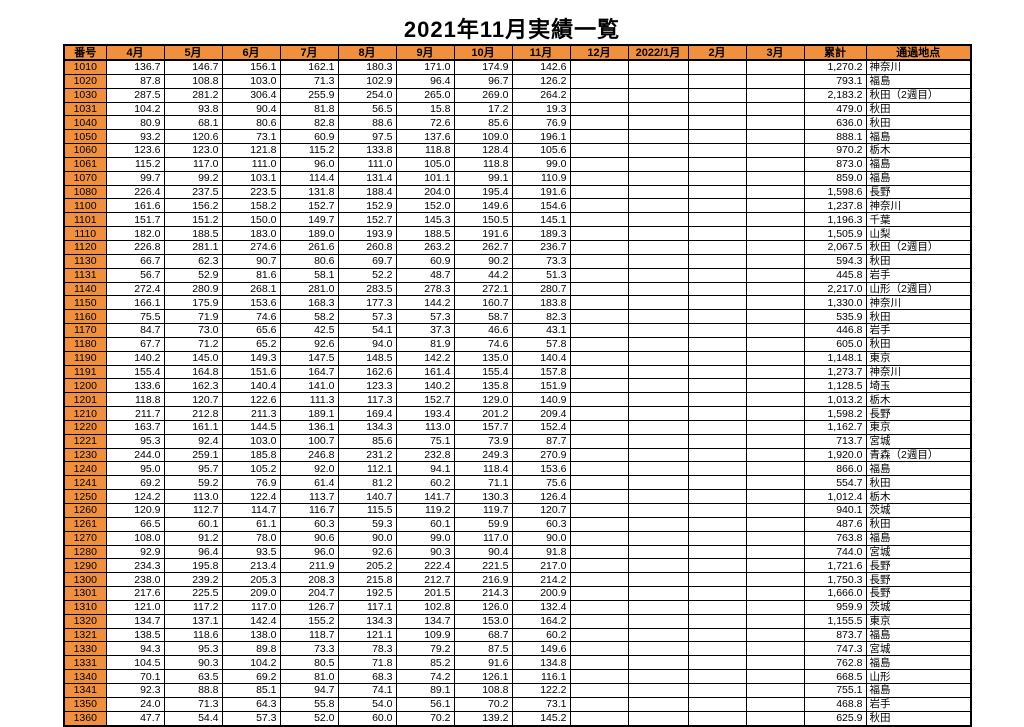  I want to click on month-value-cell: 136.7, so click(135, 67).